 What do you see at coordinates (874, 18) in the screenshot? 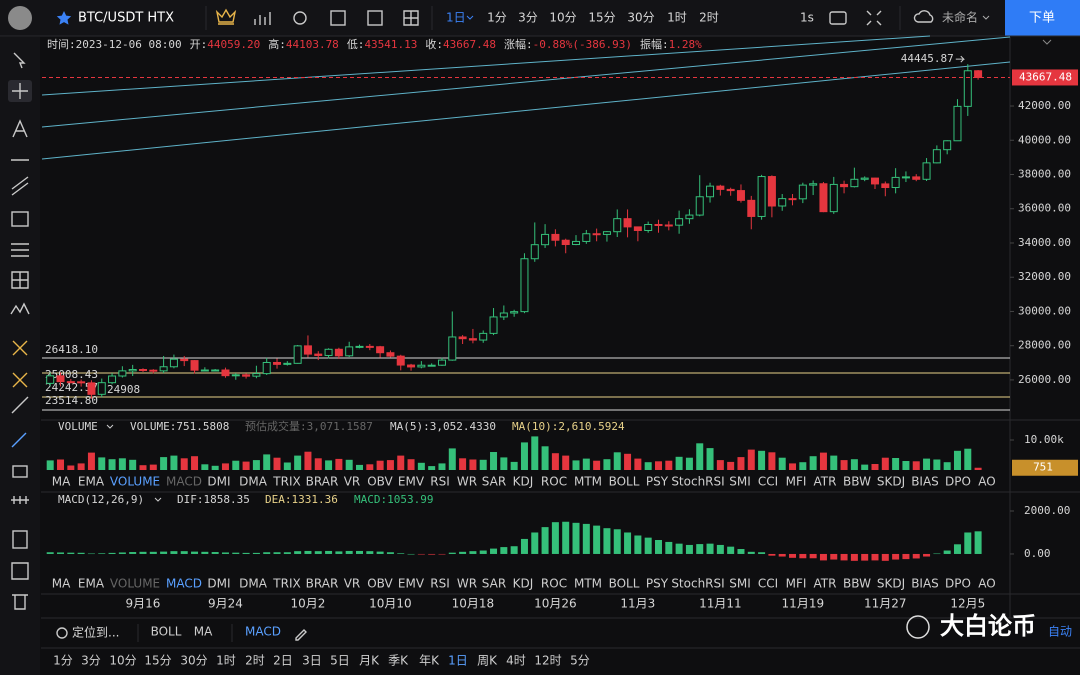
I see `fullscreen-icon` at bounding box center [874, 18].